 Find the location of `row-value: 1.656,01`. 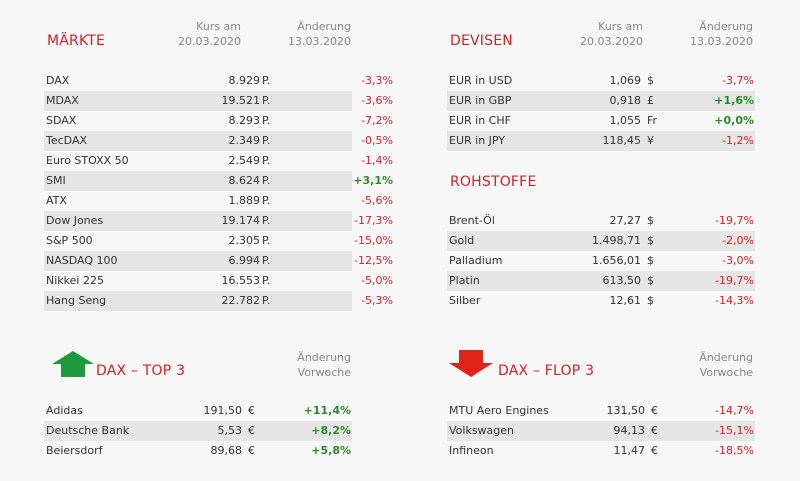

row-value: 1.656,01 is located at coordinates (616, 260).